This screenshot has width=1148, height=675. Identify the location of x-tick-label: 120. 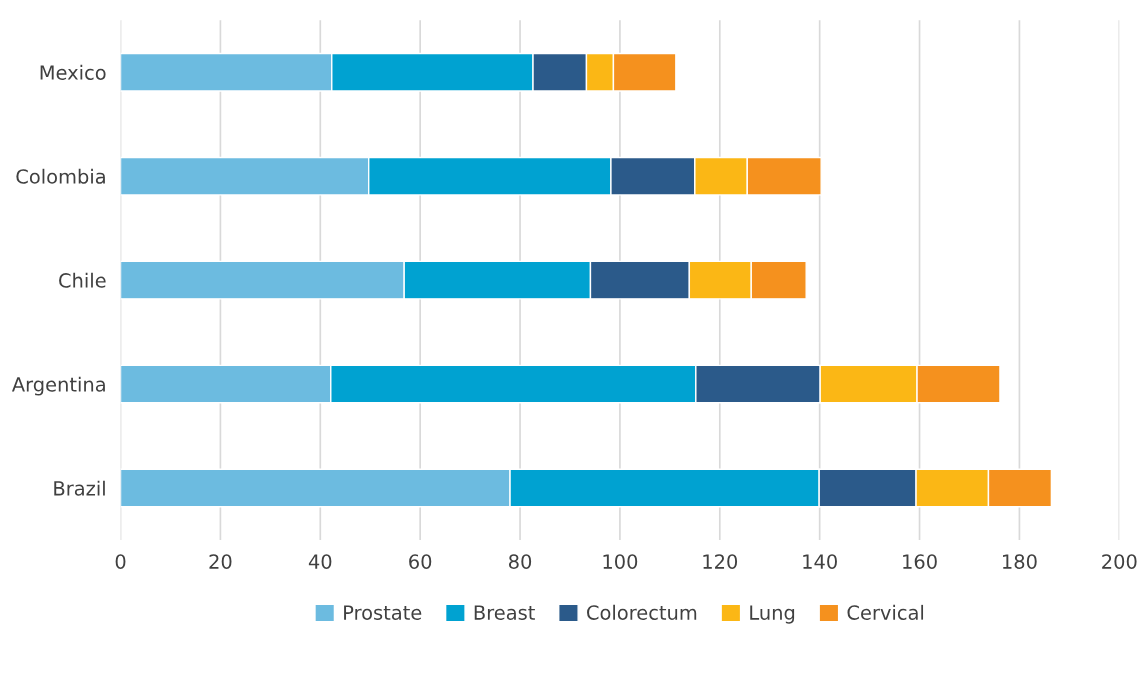
(720, 561).